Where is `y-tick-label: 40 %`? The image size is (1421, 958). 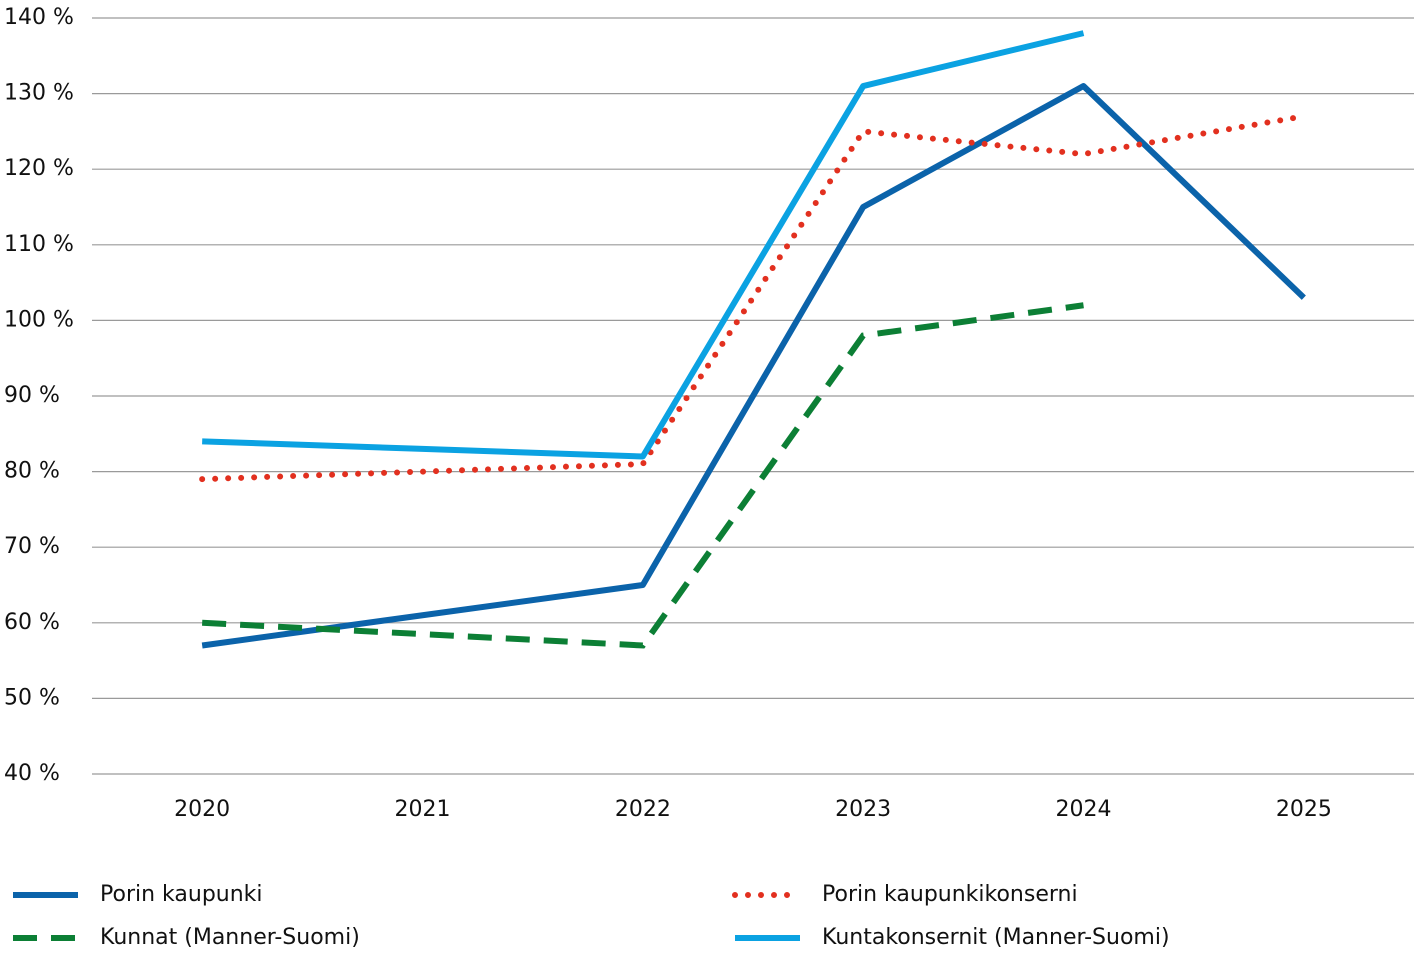
y-tick-label: 40 % is located at coordinates (32, 773).